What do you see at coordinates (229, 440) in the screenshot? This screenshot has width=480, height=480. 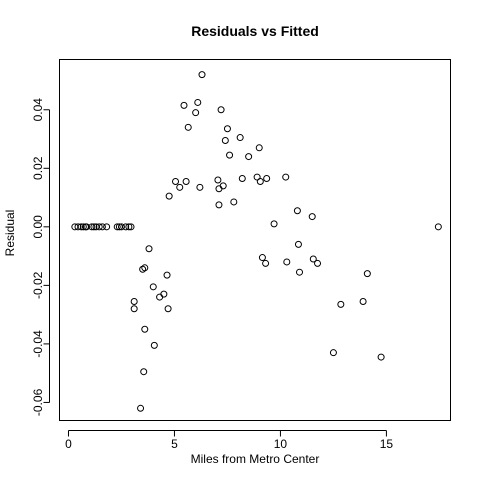 I see `x-axis: 0 5 10 15` at bounding box center [229, 440].